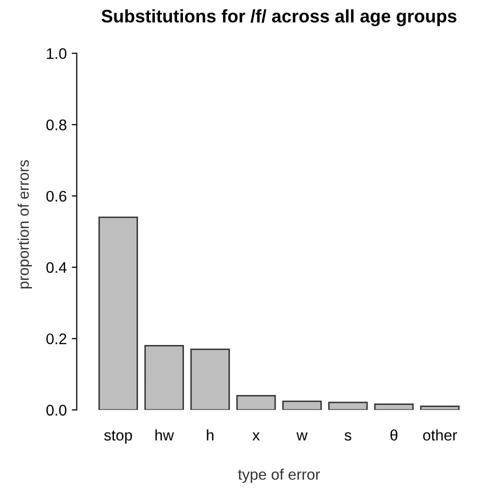 The image size is (477, 488). What do you see at coordinates (118, 437) in the screenshot?
I see `x-tick-label: stop` at bounding box center [118, 437].